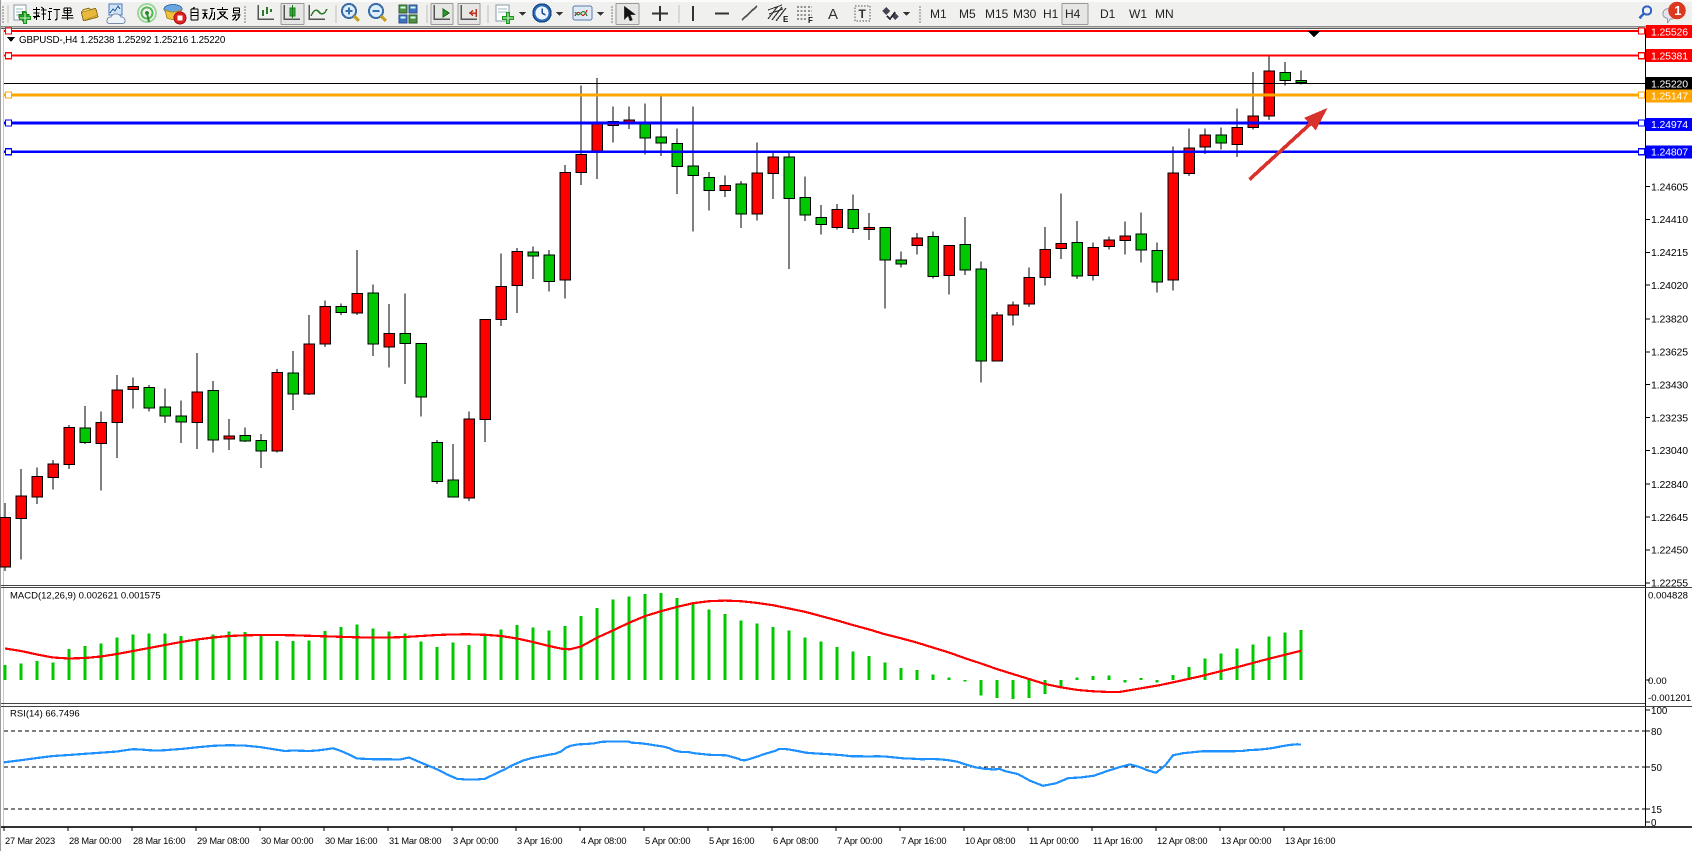  I want to click on svg-text: 30 Mar 16:00, so click(351, 841).